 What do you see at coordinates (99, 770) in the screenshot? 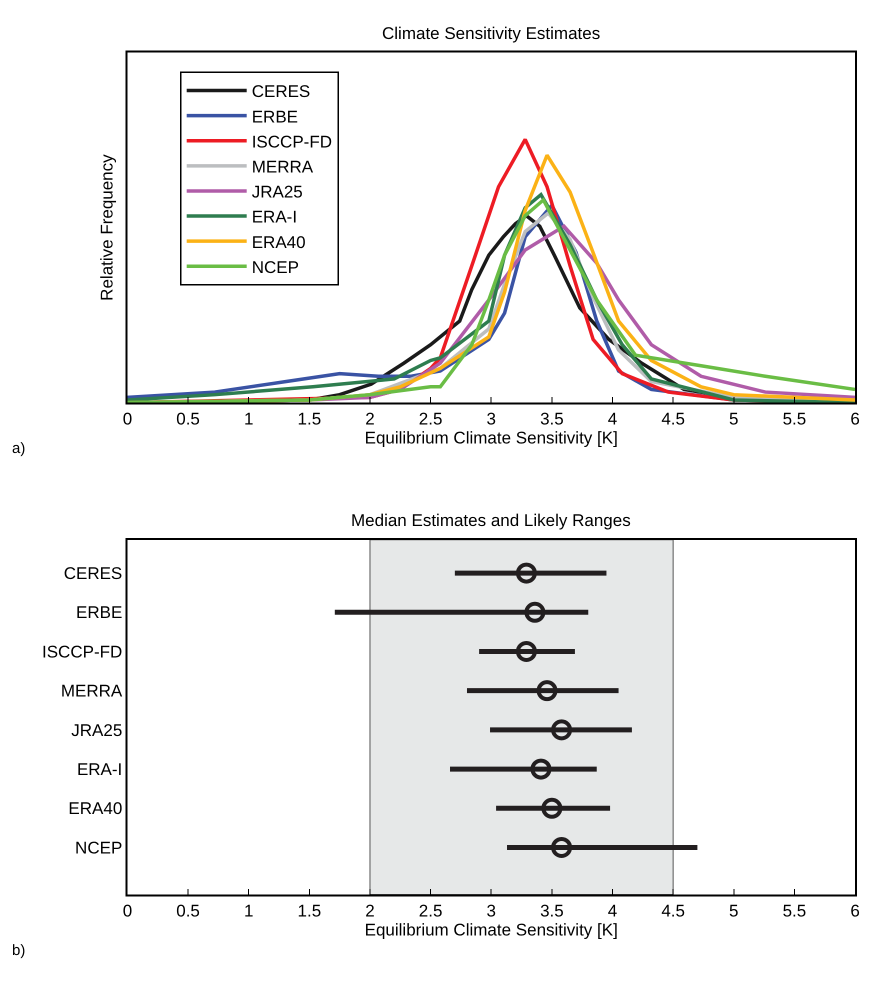
I see `y-tick-label: ERA-I` at bounding box center [99, 770].